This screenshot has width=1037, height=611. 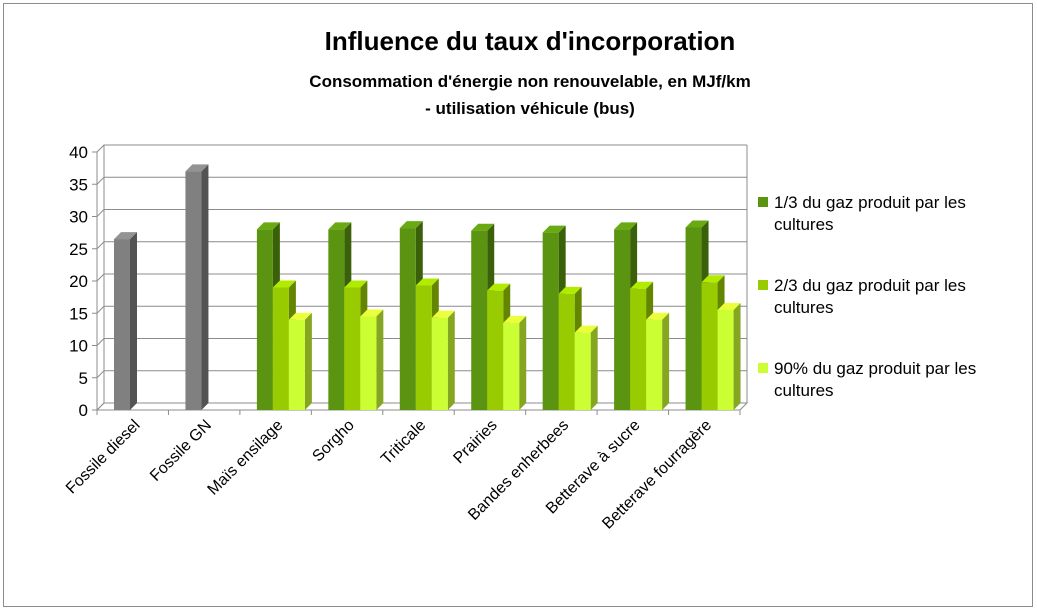 What do you see at coordinates (78, 313) in the screenshot?
I see `y-tick-label: 15` at bounding box center [78, 313].